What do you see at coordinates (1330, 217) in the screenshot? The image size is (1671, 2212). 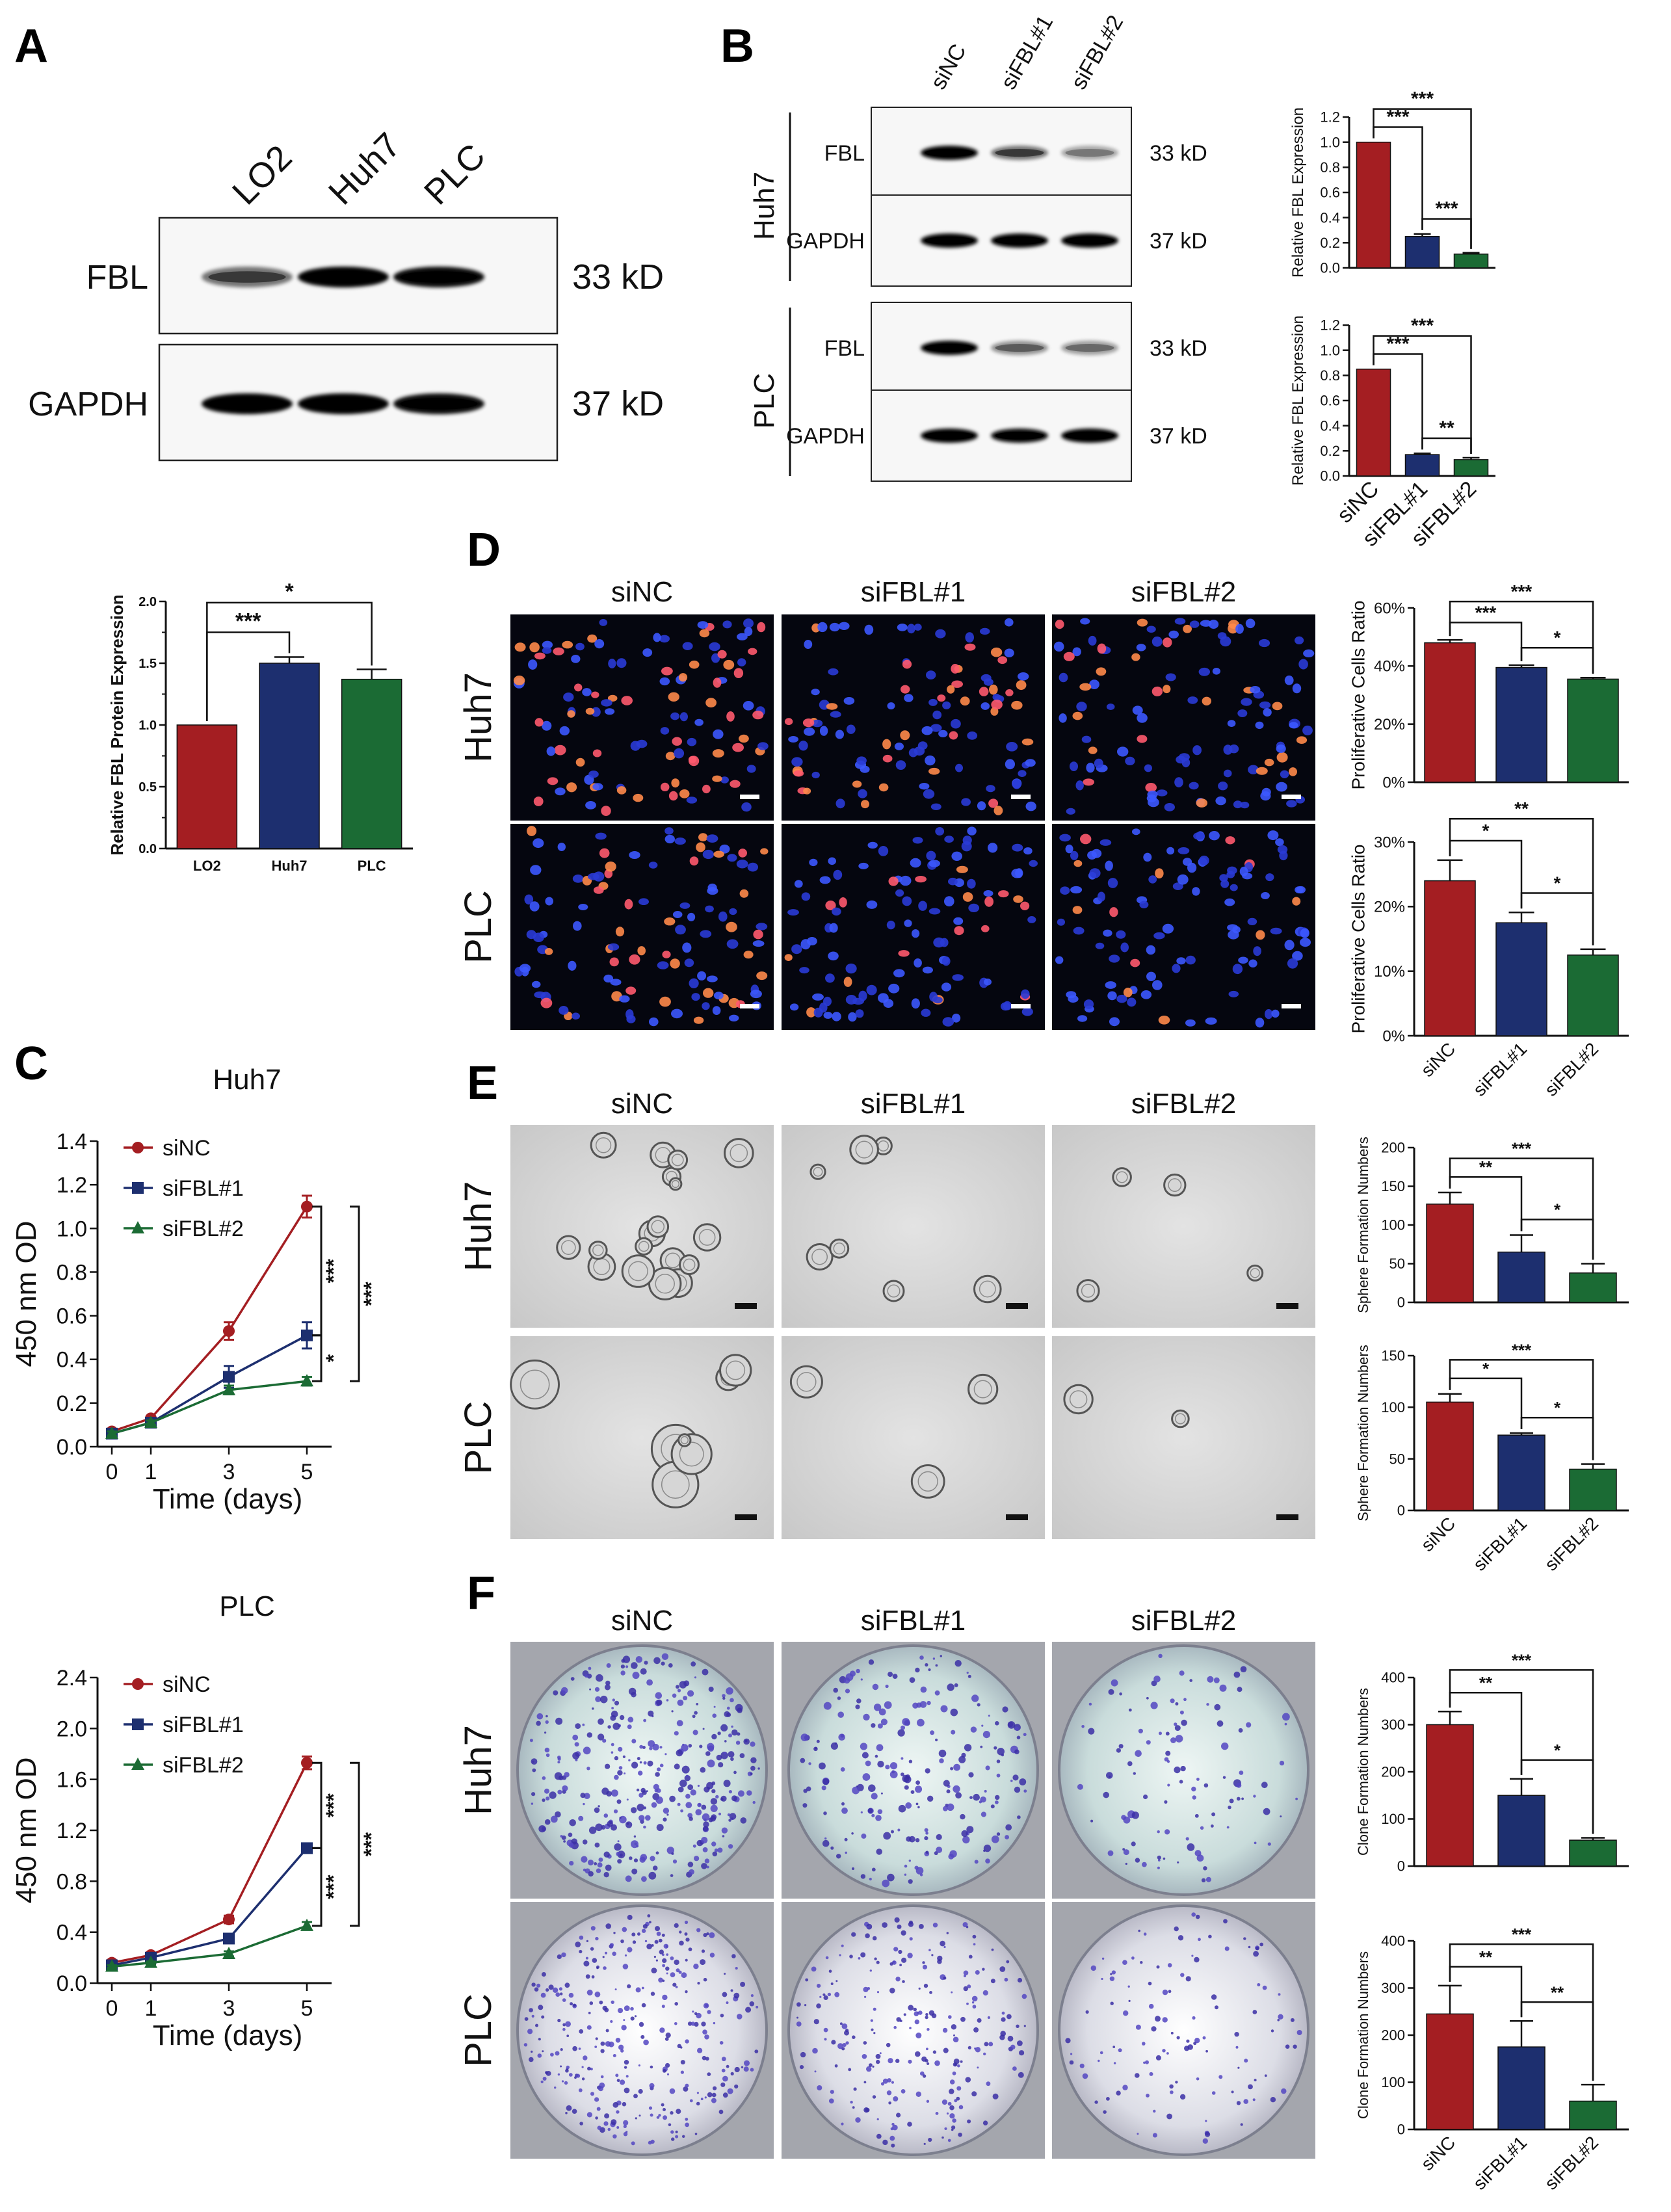 I see `y-tick-label: 0.4` at bounding box center [1330, 217].